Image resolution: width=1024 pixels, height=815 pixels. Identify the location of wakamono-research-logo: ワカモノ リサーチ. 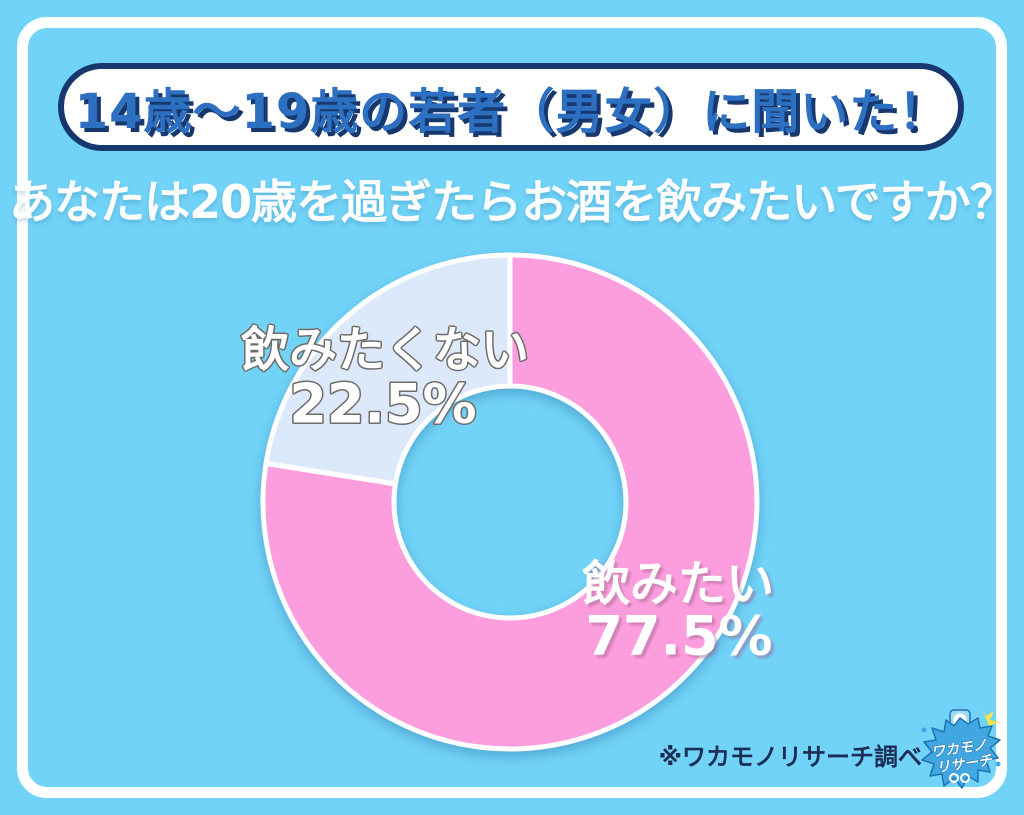
(961, 748).